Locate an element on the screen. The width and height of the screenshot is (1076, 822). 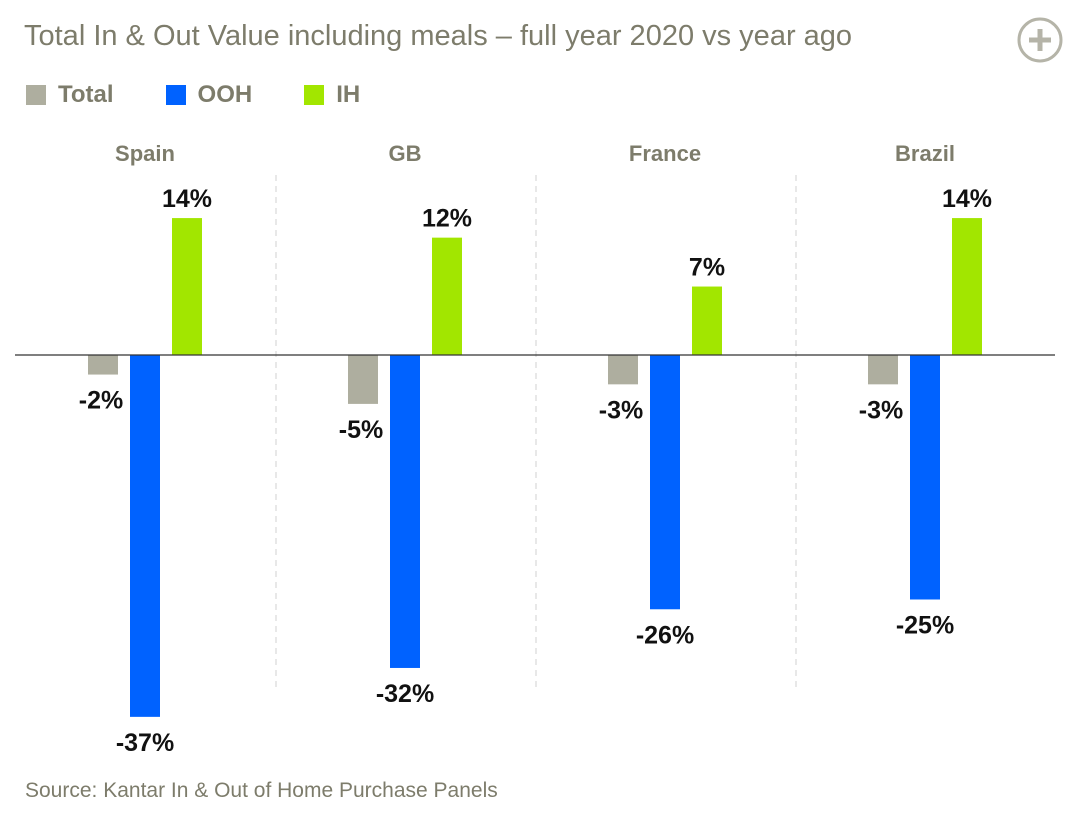
data-label-ih-france: 7% is located at coordinates (707, 268).